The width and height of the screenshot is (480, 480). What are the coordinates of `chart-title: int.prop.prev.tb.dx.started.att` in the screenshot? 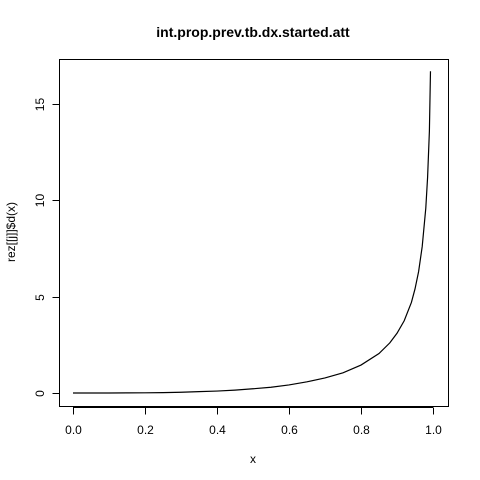 It's located at (253, 32).